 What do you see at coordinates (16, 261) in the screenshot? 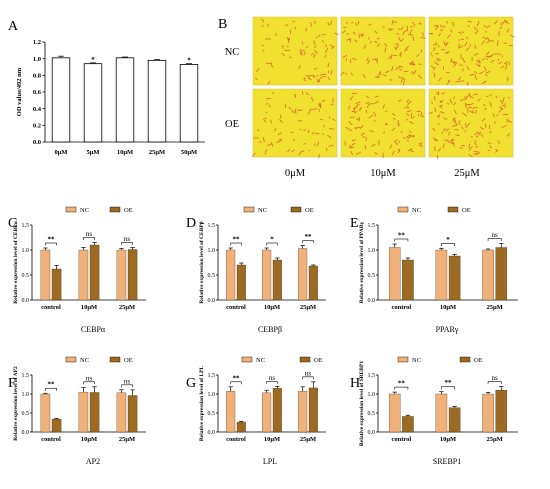
I see `y-axis-label: Relative expression level of CEBPα` at bounding box center [16, 261].